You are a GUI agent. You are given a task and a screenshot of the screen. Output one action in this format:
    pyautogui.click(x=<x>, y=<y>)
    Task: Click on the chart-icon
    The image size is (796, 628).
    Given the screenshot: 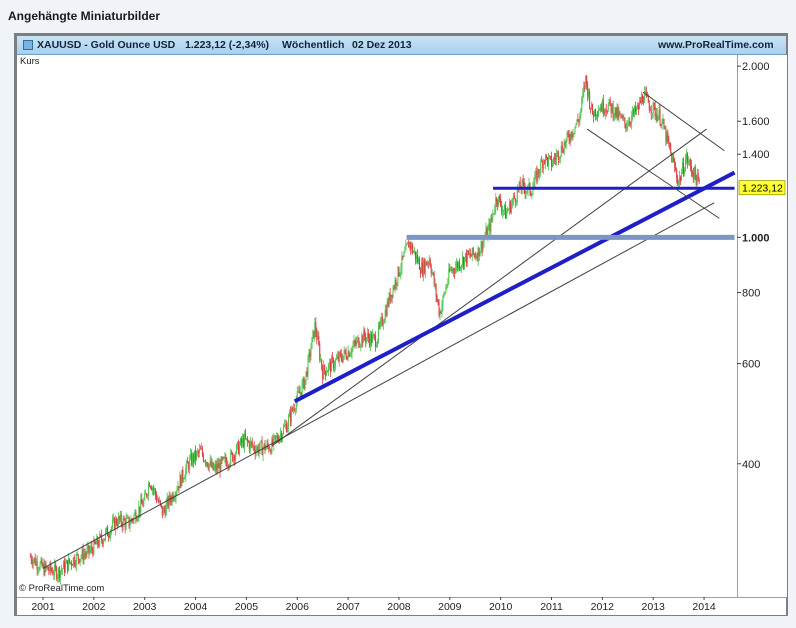 What is the action you would take?
    pyautogui.click(x=28, y=45)
    